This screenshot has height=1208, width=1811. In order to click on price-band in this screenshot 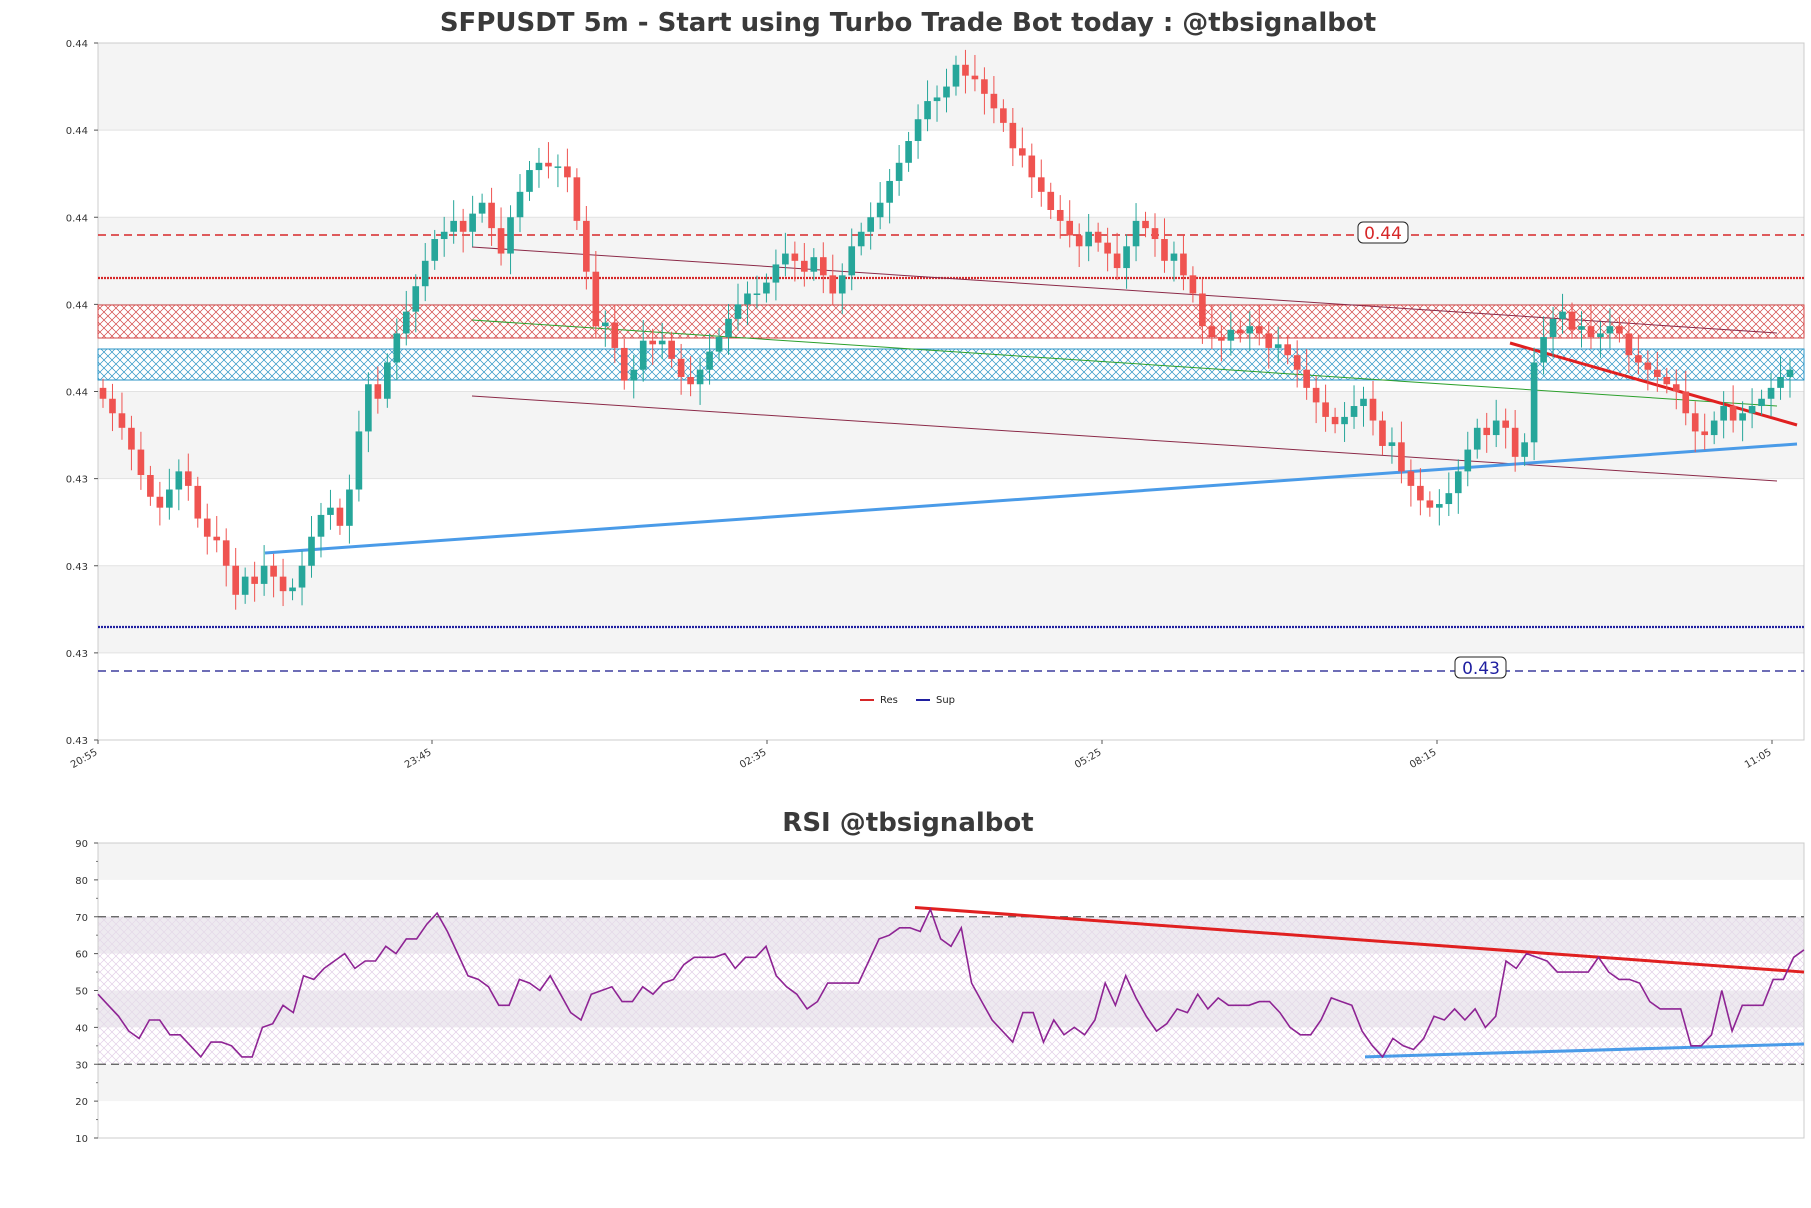, I will do `click(951, 261)`.